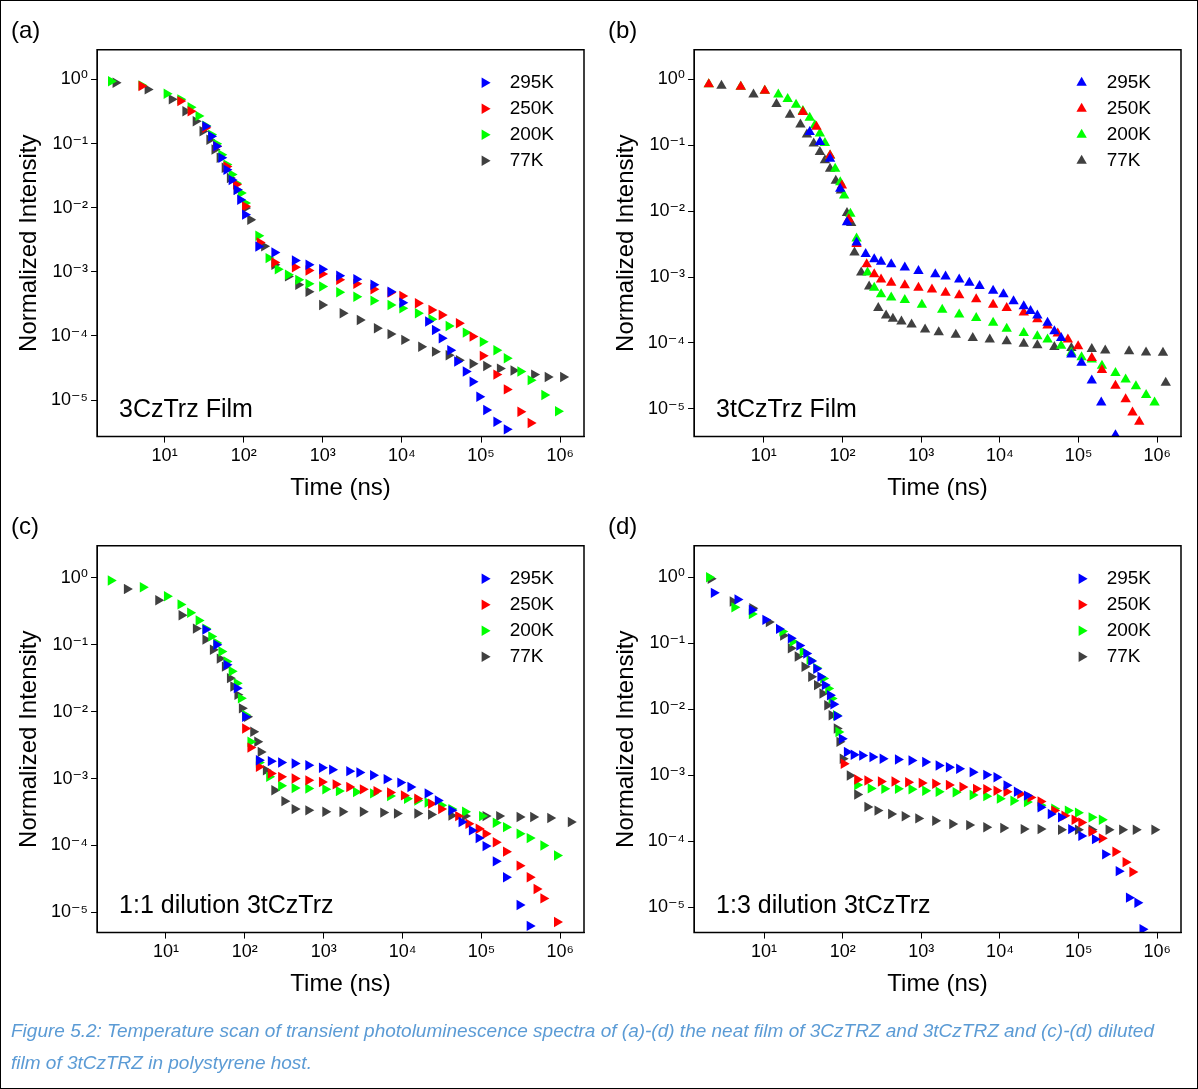  What do you see at coordinates (226, 903) in the screenshot?
I see `annotation: 1:1 dilution 3tCzTrz` at bounding box center [226, 903].